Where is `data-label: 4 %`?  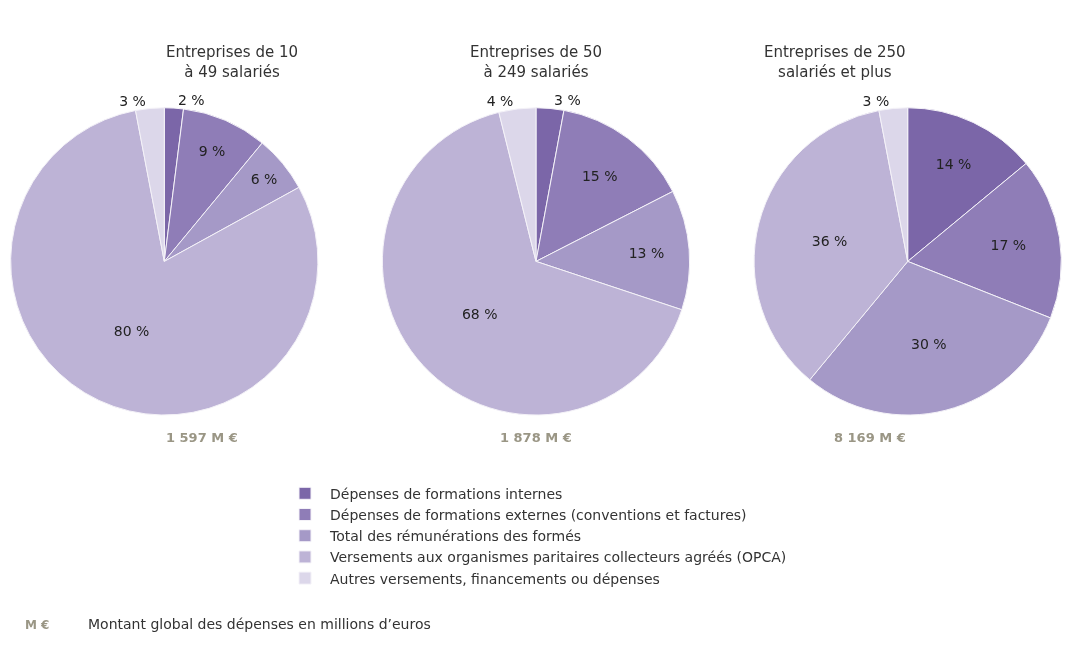
data-label: 4 % is located at coordinates (500, 101).